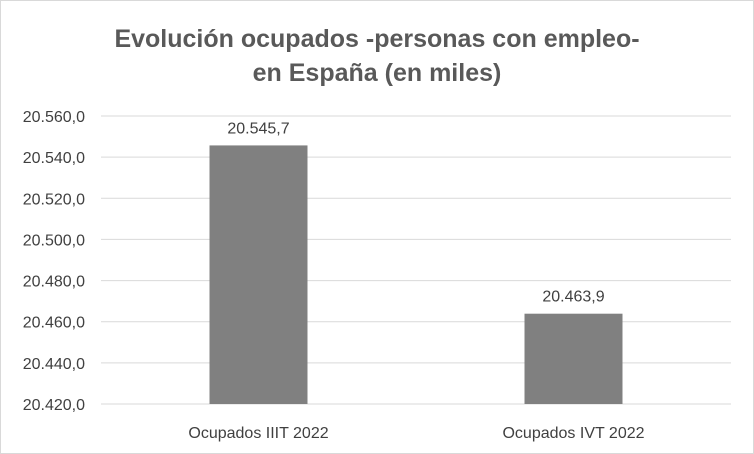 The width and height of the screenshot is (754, 454). Describe the element at coordinates (54, 199) in the screenshot. I see `y-tick-label: 20.520,0` at that location.